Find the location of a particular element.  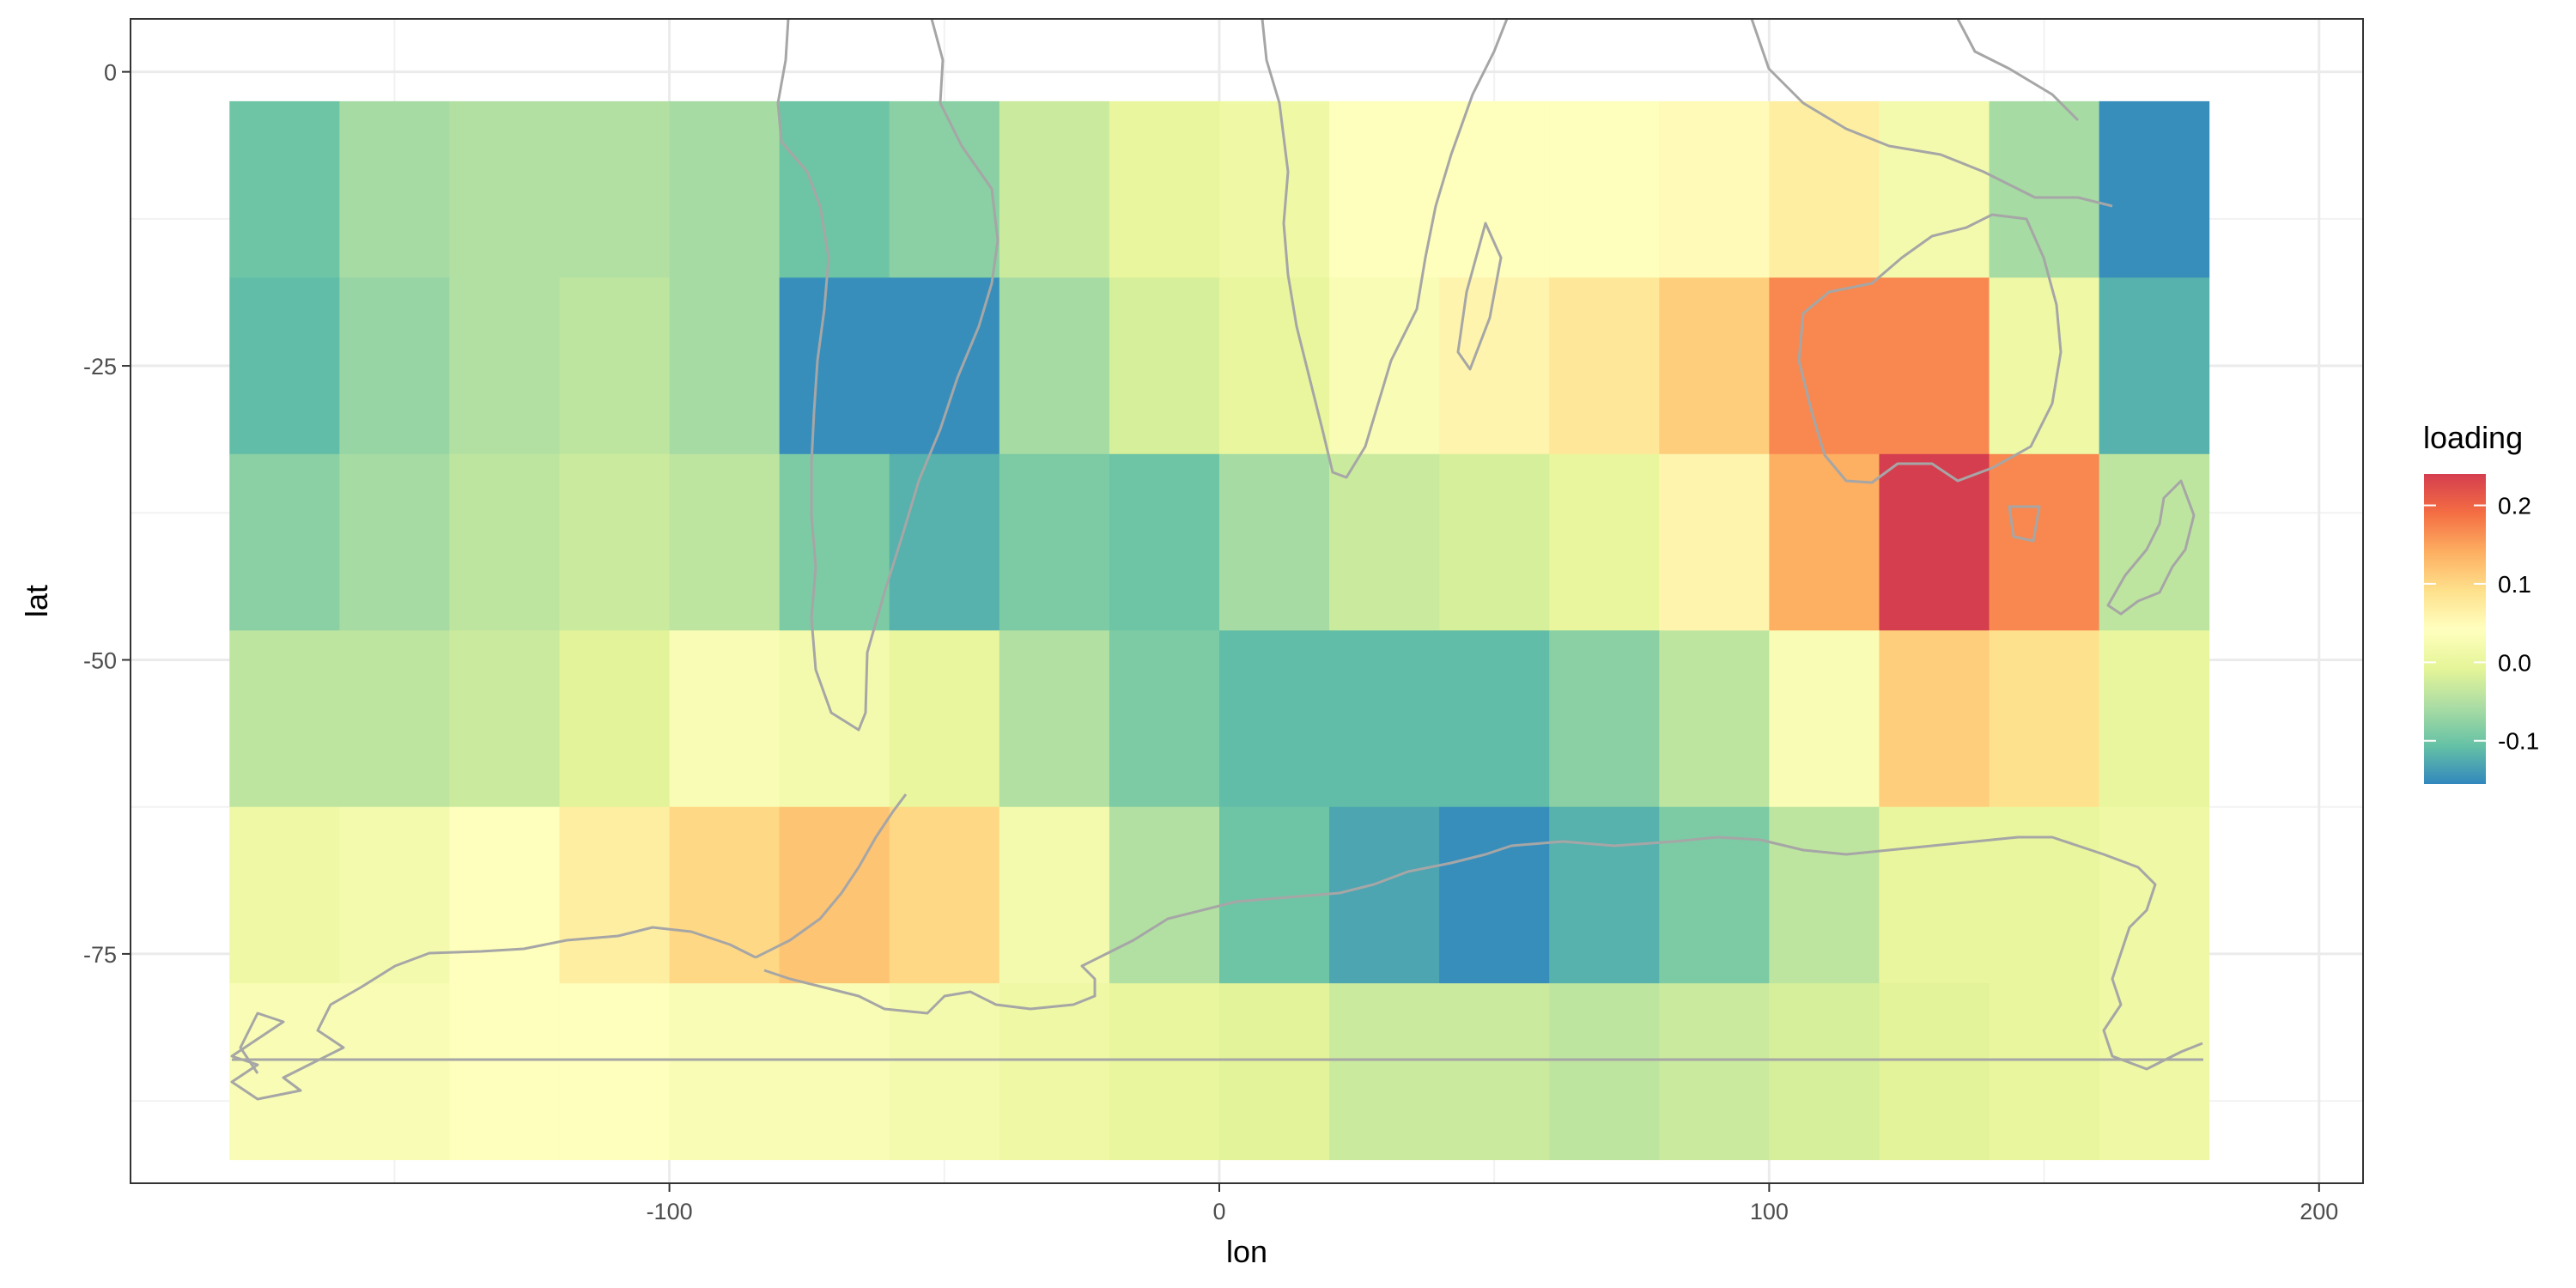

heatmap-cell: 0.12 is located at coordinates (834, 895).